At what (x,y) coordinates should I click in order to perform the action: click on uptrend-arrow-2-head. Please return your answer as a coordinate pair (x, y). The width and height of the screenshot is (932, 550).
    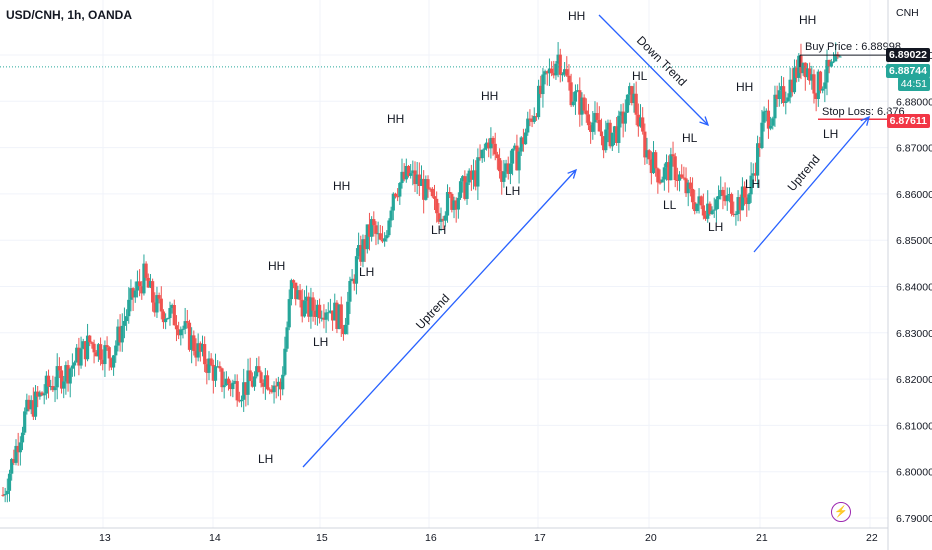
    Looking at the image, I should click on (865, 120).